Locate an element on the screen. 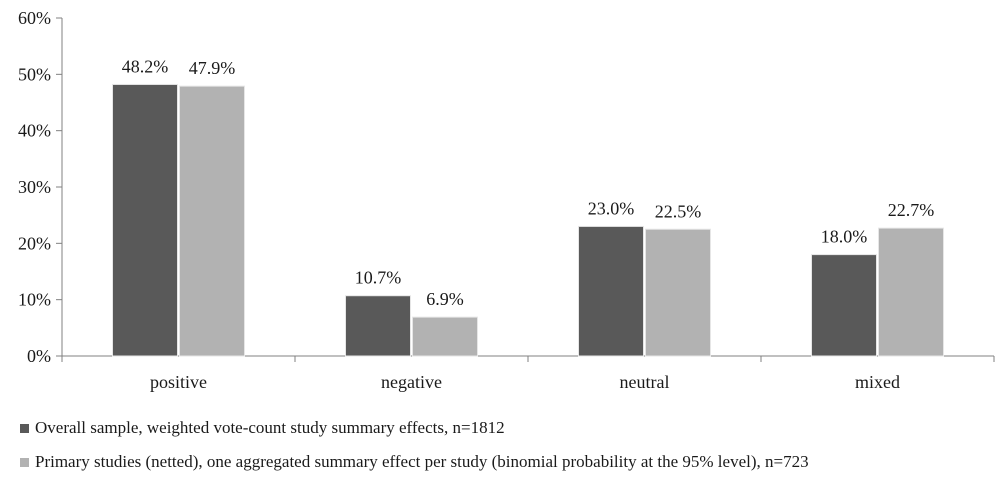 The image size is (1001, 477). x-tick-label-positive: positive is located at coordinates (178, 382).